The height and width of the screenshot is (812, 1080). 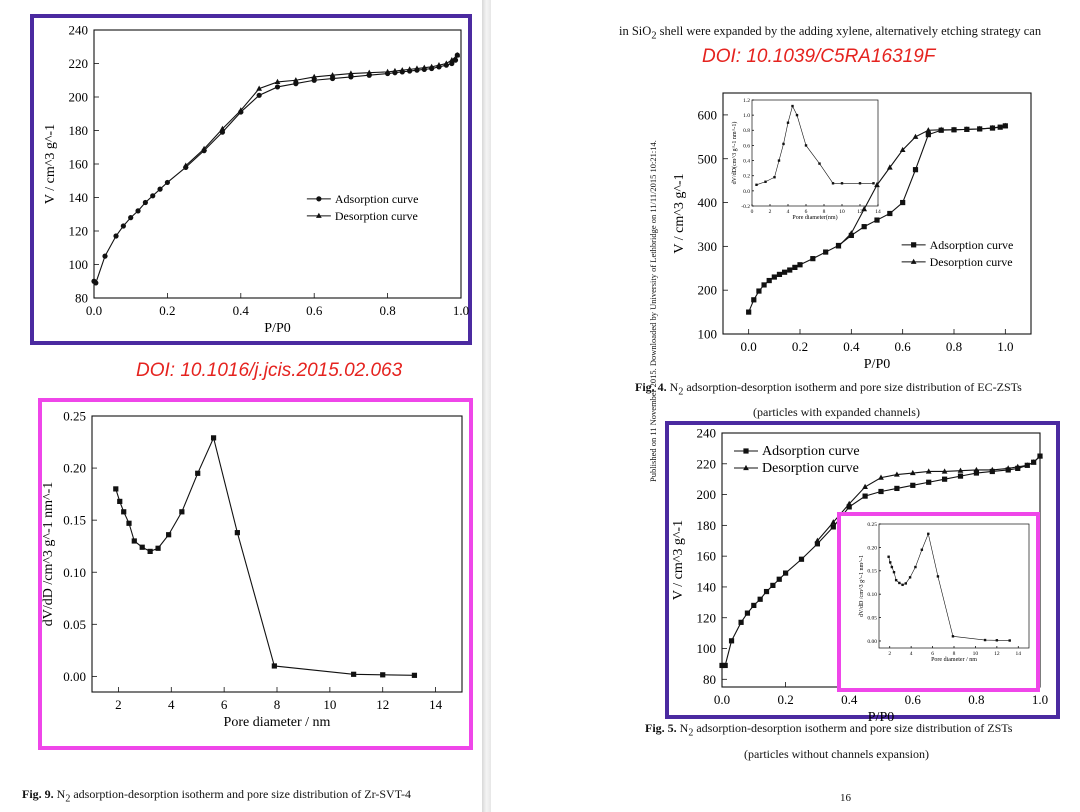 I want to click on y-tick-label: 600, so click(x=708, y=114).